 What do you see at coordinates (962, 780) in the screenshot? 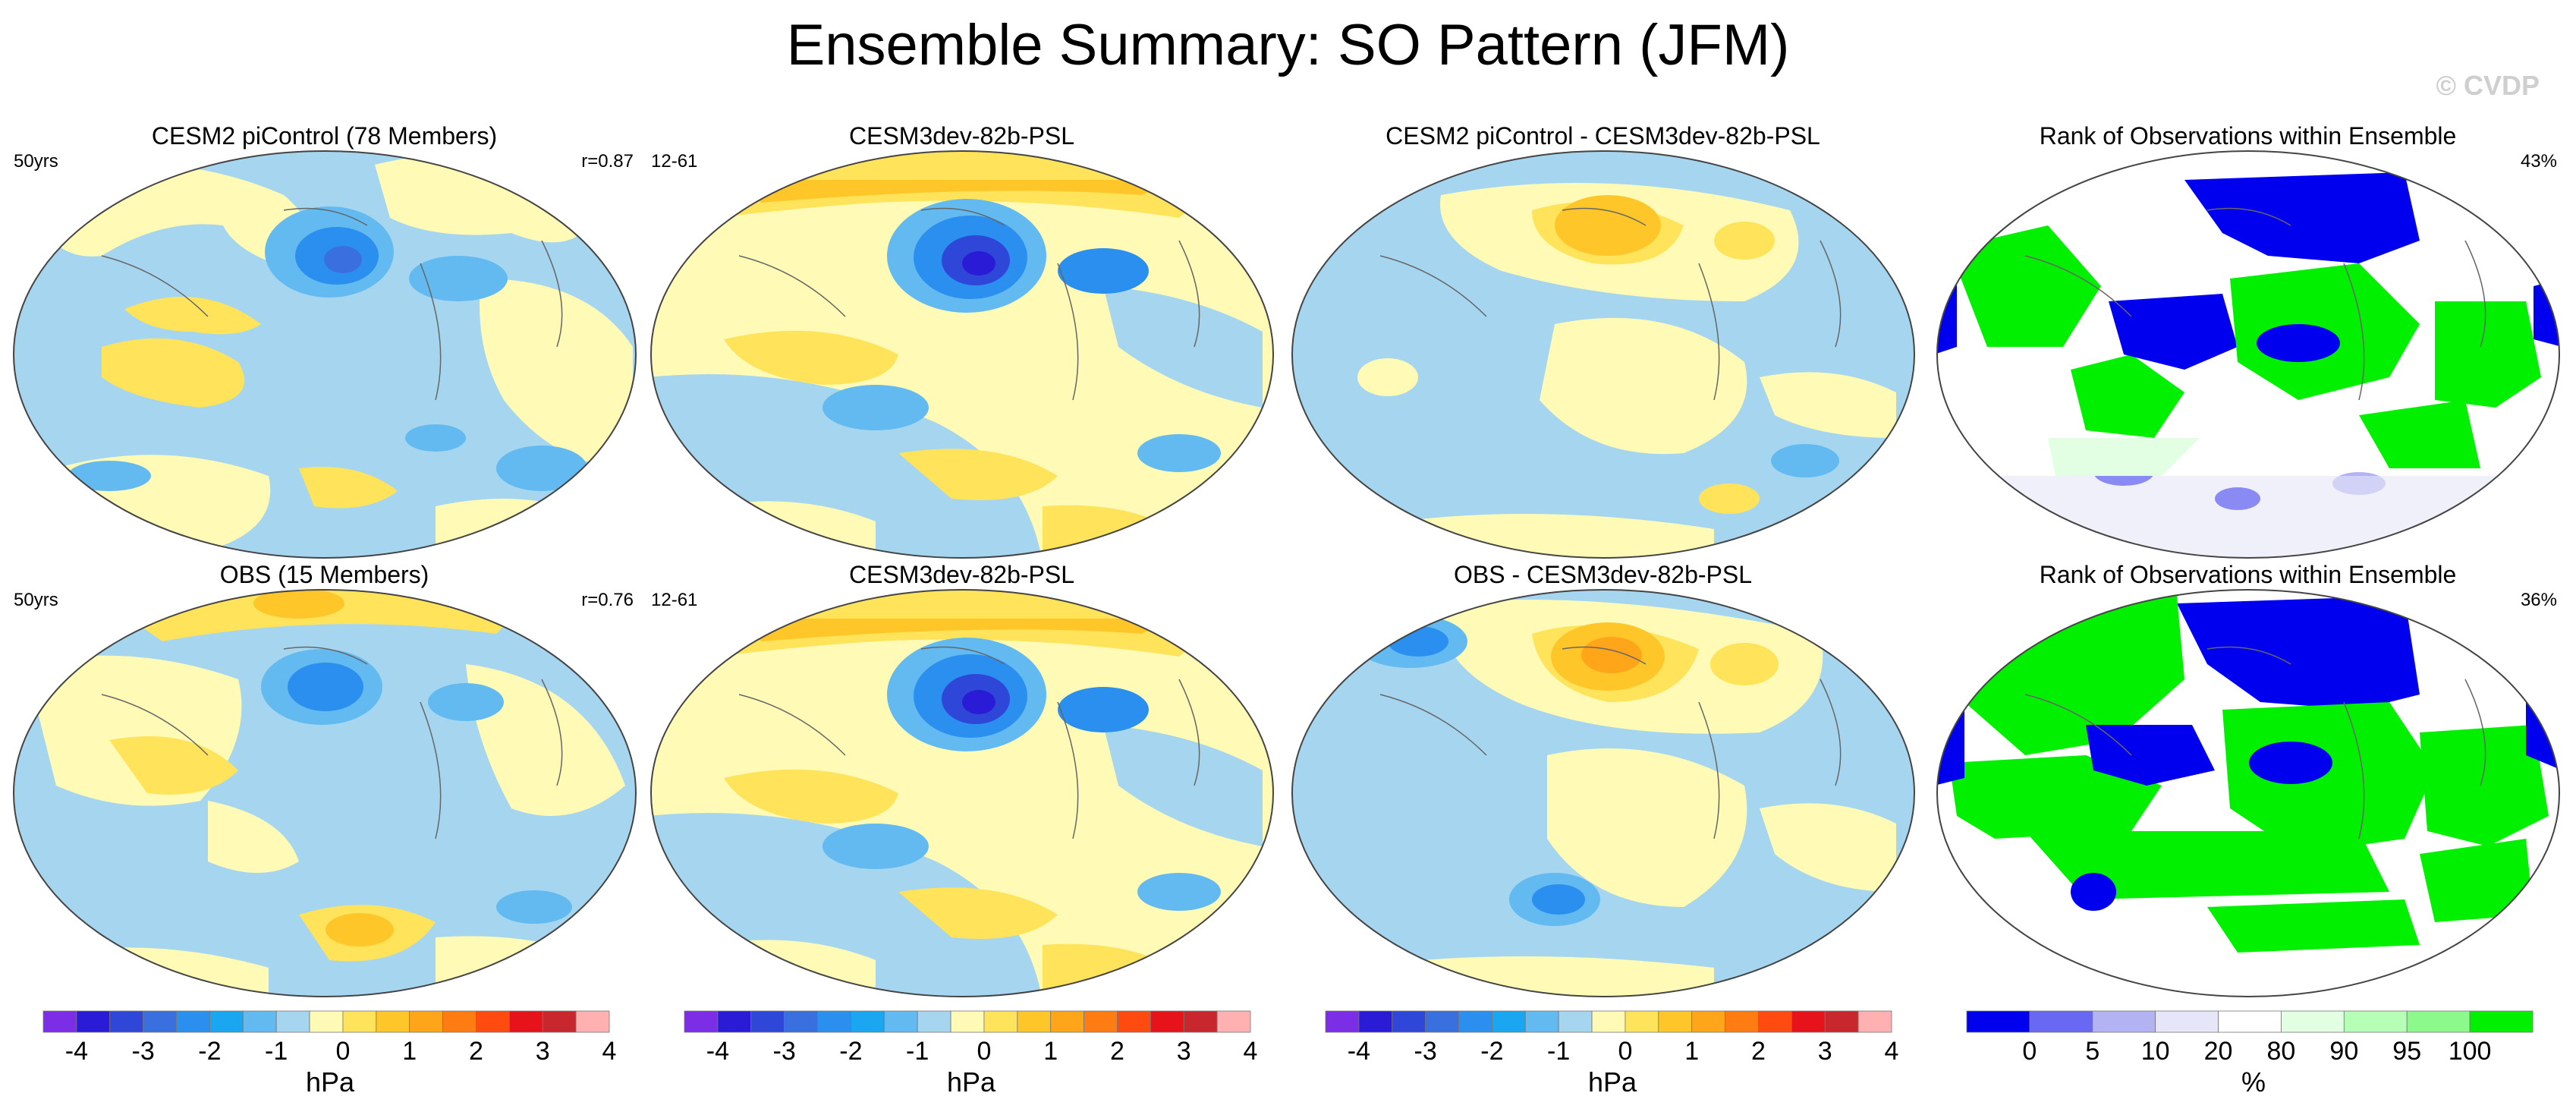
I see `panel-cesm3dev-bottom: CESM3dev-82b-PSL 12-61` at bounding box center [962, 780].